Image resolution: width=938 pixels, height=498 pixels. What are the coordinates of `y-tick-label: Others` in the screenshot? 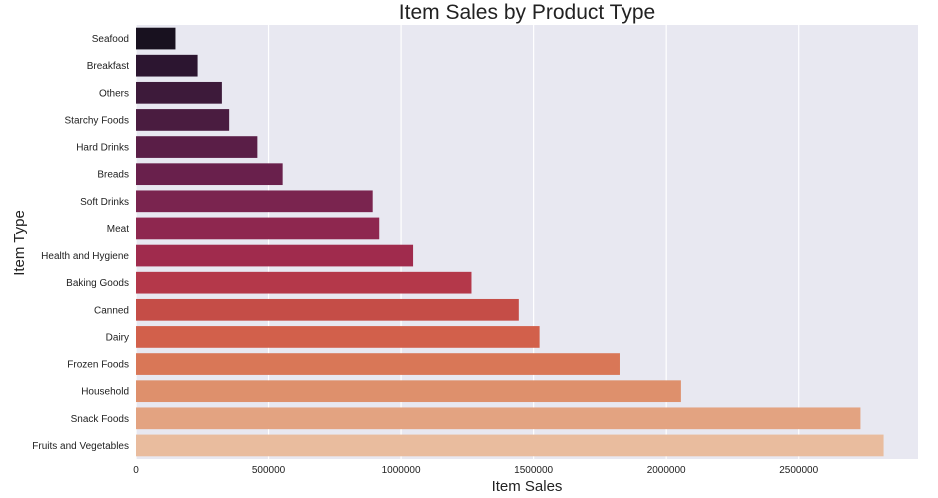 It's located at (114, 93).